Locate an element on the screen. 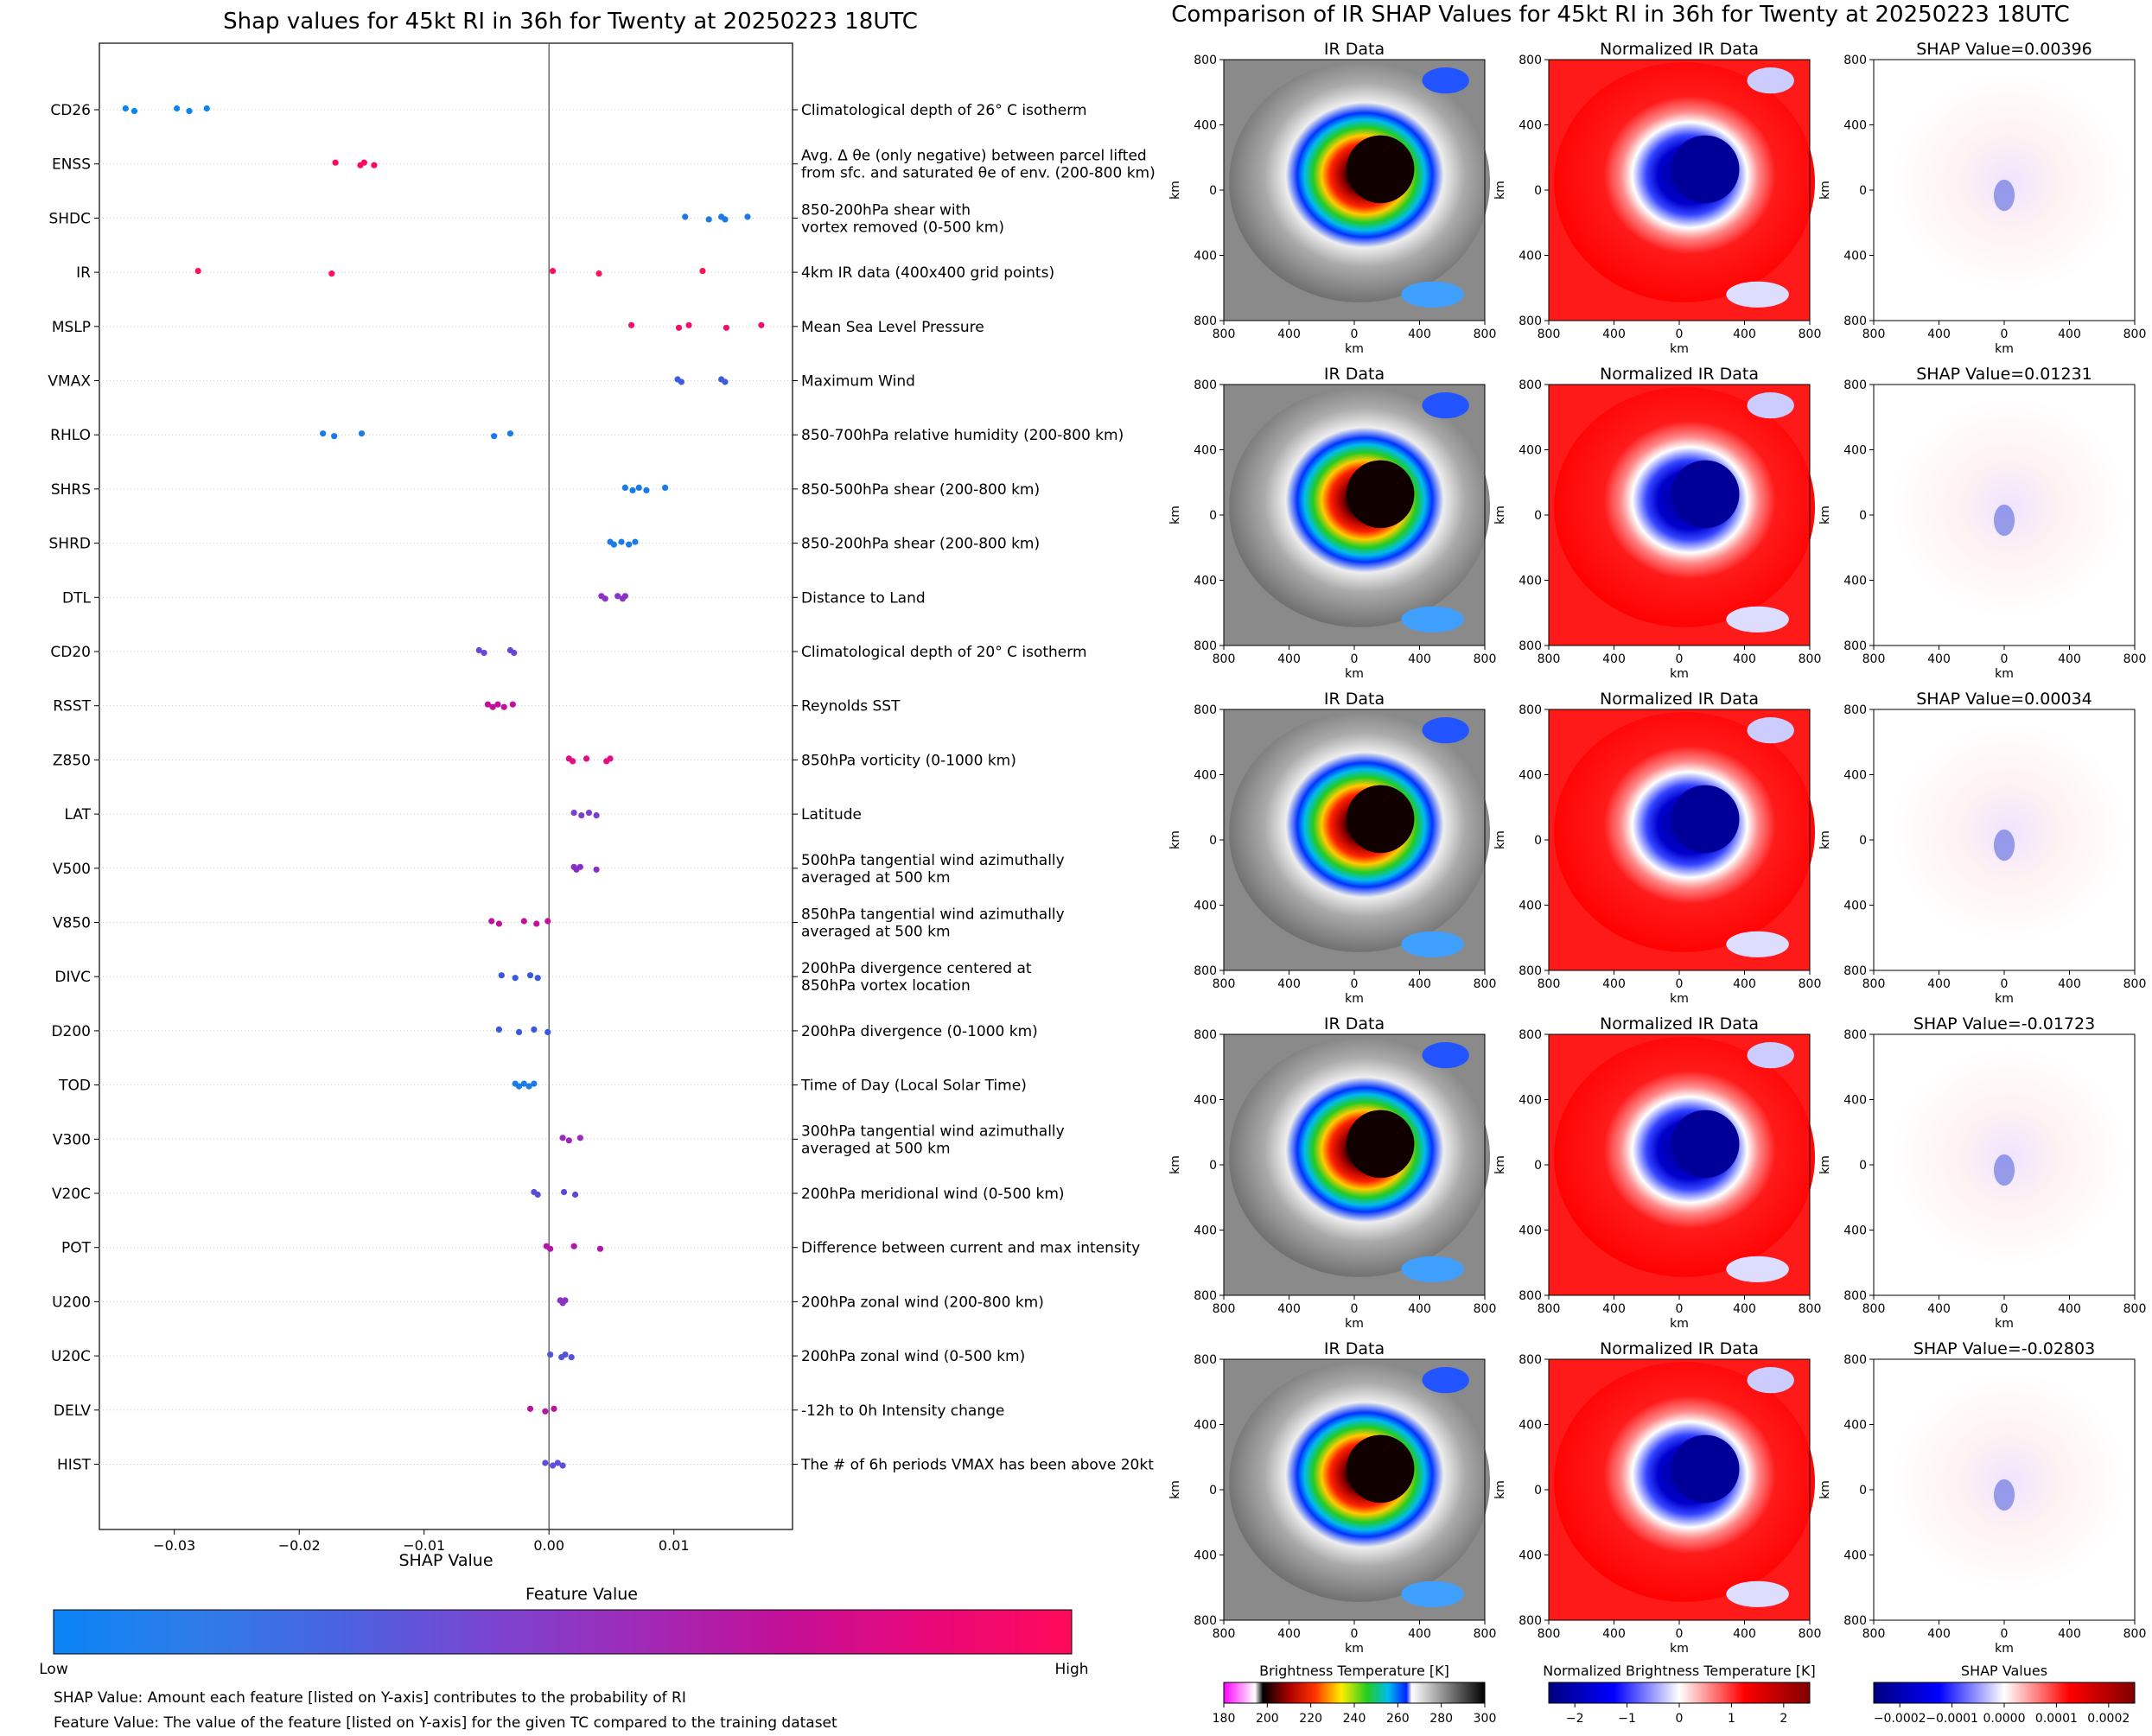 Image resolution: width=2152 pixels, height=1736 pixels. shap-core is located at coordinates (2004, 520).